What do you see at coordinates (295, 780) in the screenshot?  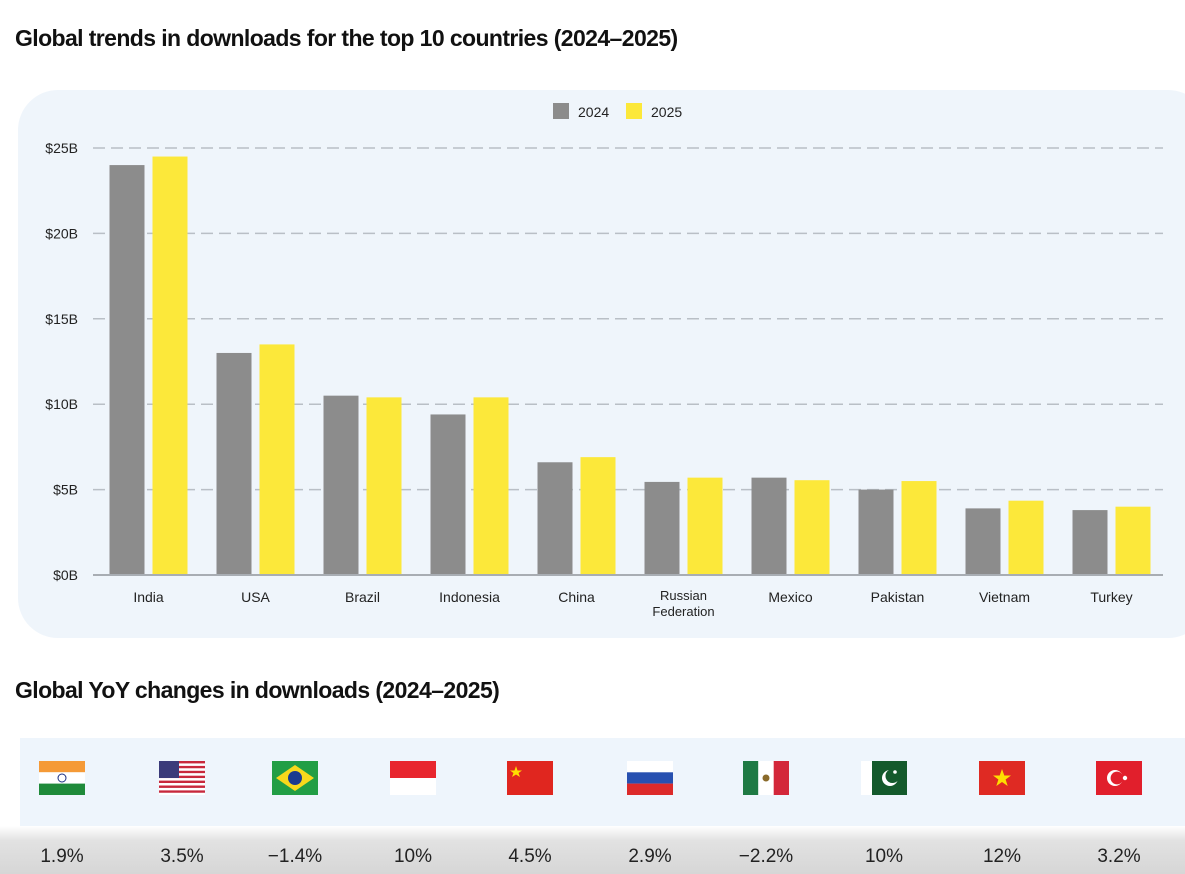 I see `brazil-flag-icon` at bounding box center [295, 780].